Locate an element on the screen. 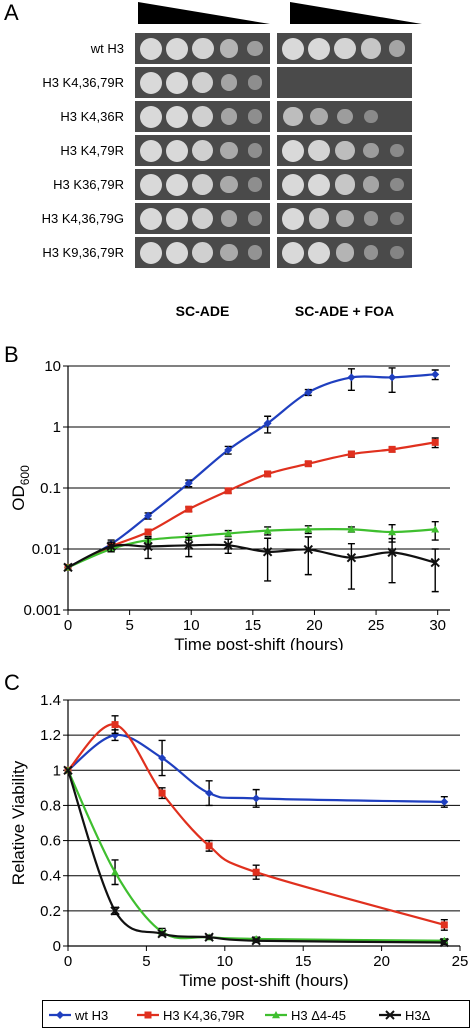 This screenshot has height=1034, width=474. y-axis-label: OD600 is located at coordinates (20, 488).